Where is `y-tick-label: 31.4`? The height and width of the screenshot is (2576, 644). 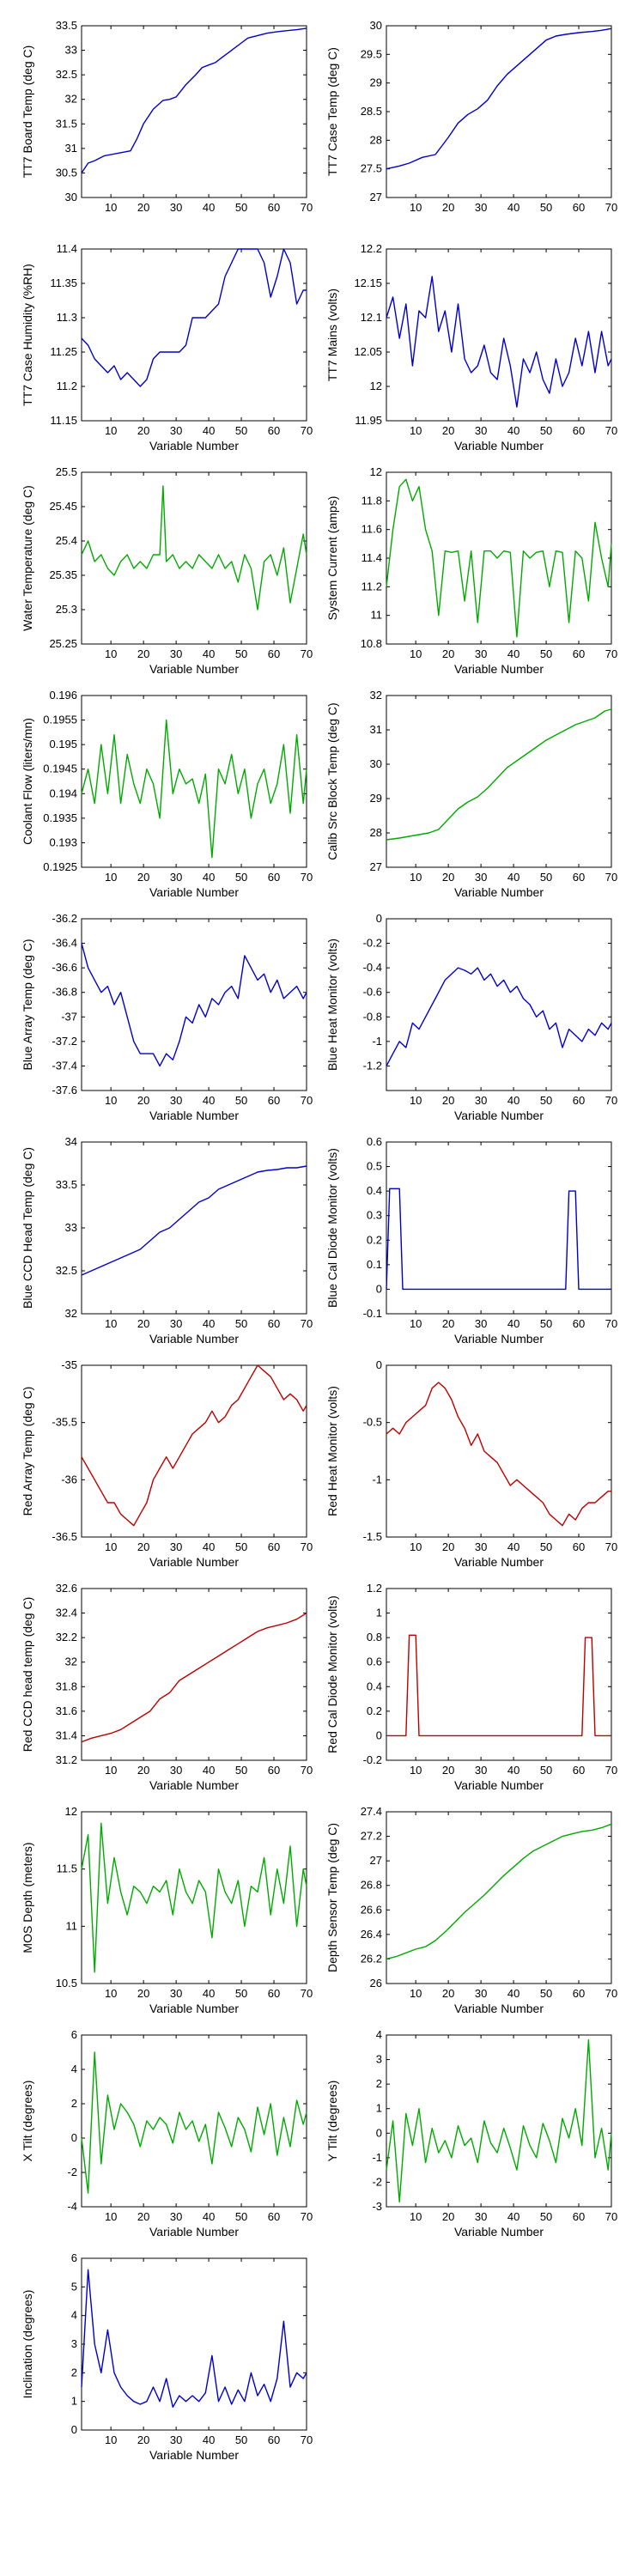
y-tick-label: 31.4 is located at coordinates (66, 1734).